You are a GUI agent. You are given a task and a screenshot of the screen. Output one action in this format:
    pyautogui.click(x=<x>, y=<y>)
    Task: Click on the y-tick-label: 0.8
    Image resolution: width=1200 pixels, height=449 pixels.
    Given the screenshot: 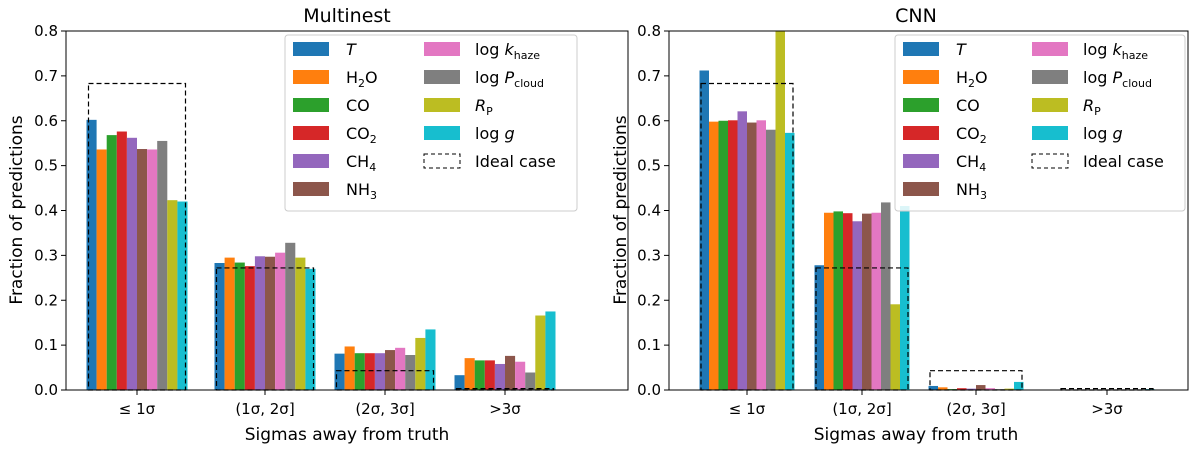 What is the action you would take?
    pyautogui.click(x=649, y=31)
    